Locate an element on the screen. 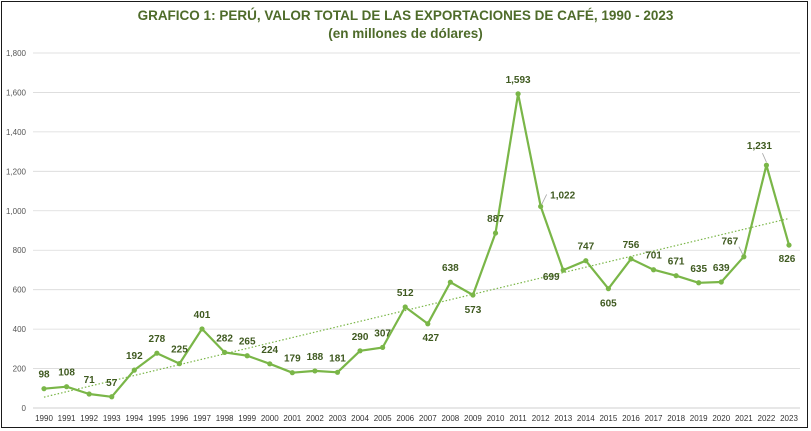 This screenshot has height=431, width=811. data-label: 290 is located at coordinates (360, 337).